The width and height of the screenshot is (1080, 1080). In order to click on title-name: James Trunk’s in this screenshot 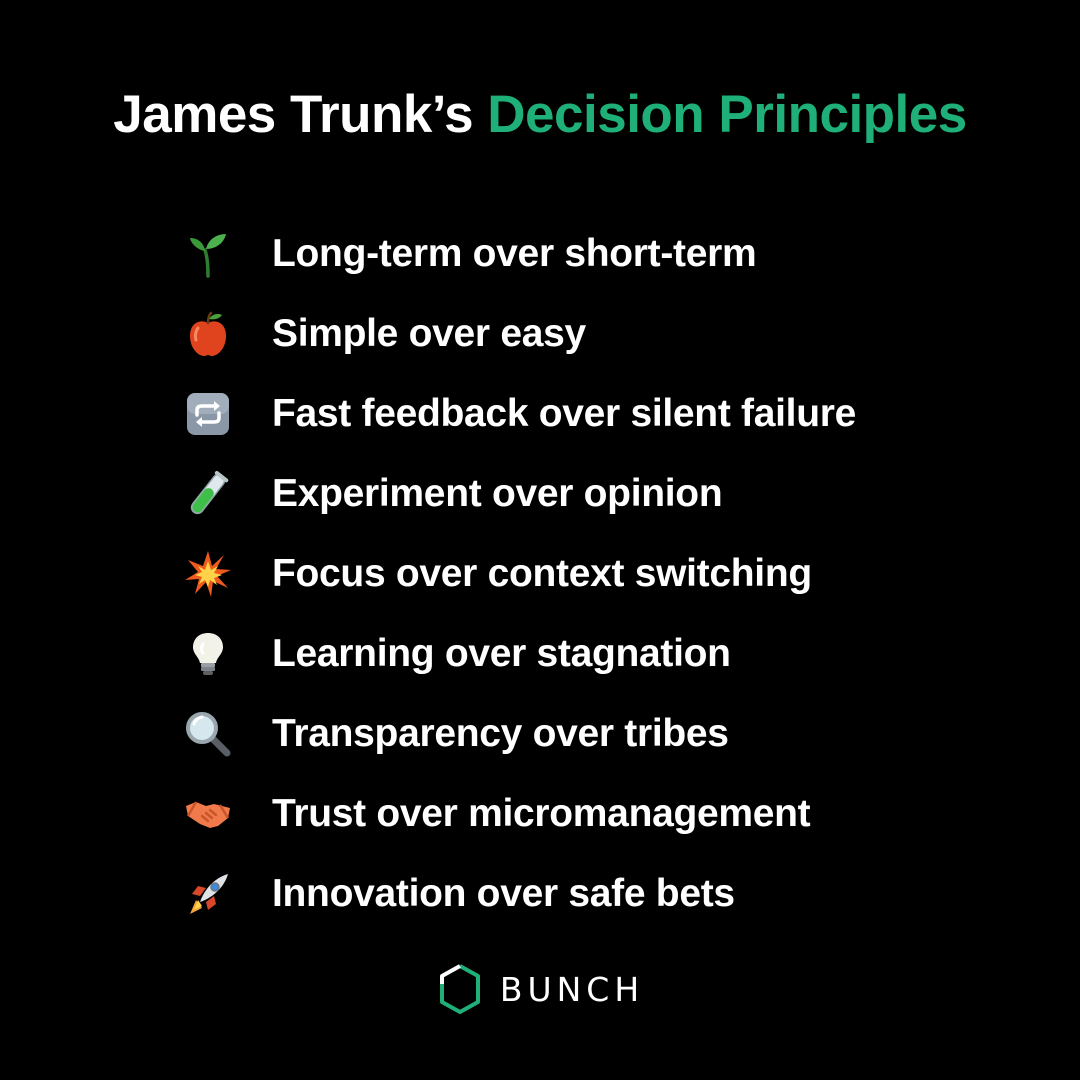, I will do `click(293, 114)`.